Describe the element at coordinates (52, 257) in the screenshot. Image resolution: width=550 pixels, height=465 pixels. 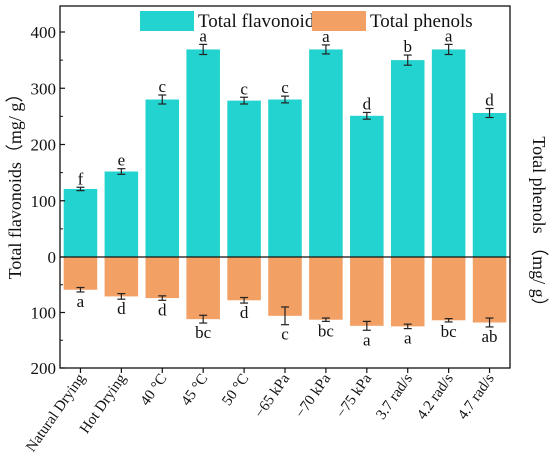
I see `y-tick-label: 0` at that location.